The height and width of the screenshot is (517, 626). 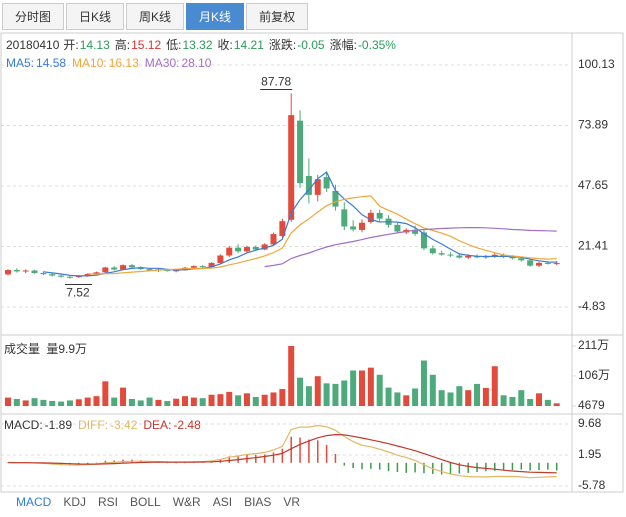 I want to click on indicator-tab: MACD, so click(x=34, y=502).